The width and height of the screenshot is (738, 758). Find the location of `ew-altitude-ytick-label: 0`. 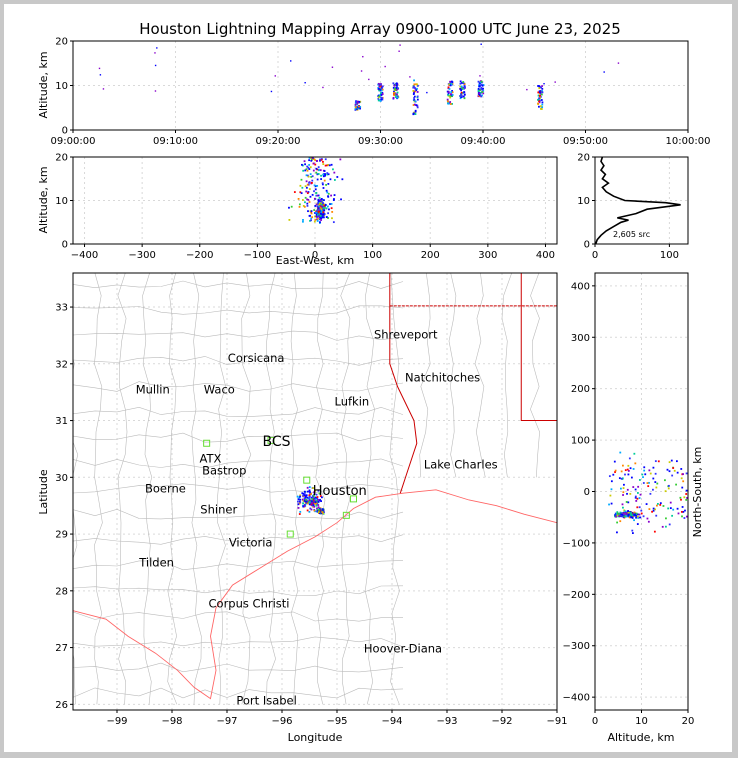

ew-altitude-ytick-label: 0 is located at coordinates (65, 245).